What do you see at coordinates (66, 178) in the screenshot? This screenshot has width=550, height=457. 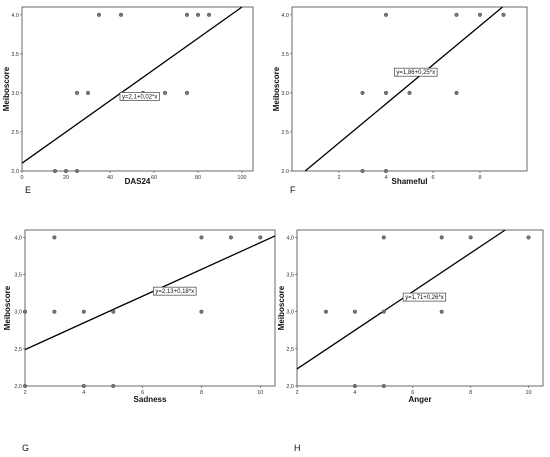 I see `x-tick-label: 20` at bounding box center [66, 178].